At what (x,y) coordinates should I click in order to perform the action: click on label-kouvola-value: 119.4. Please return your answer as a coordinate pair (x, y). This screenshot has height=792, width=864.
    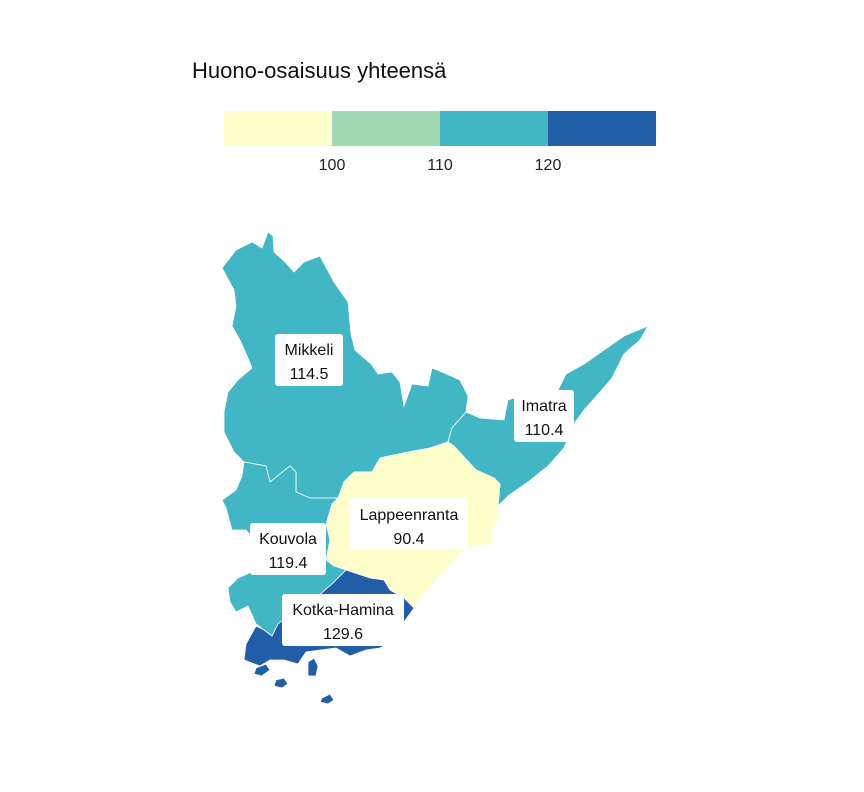
    Looking at the image, I should click on (288, 563).